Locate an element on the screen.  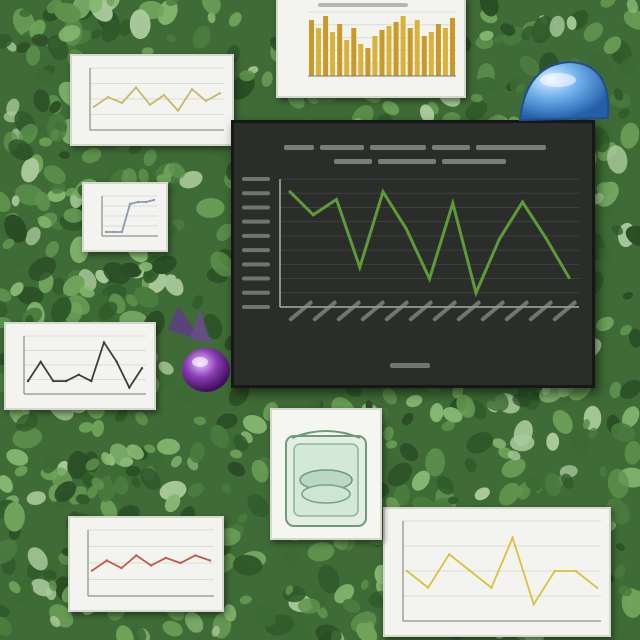
chart-header-scribble is located at coordinates (415, 154).